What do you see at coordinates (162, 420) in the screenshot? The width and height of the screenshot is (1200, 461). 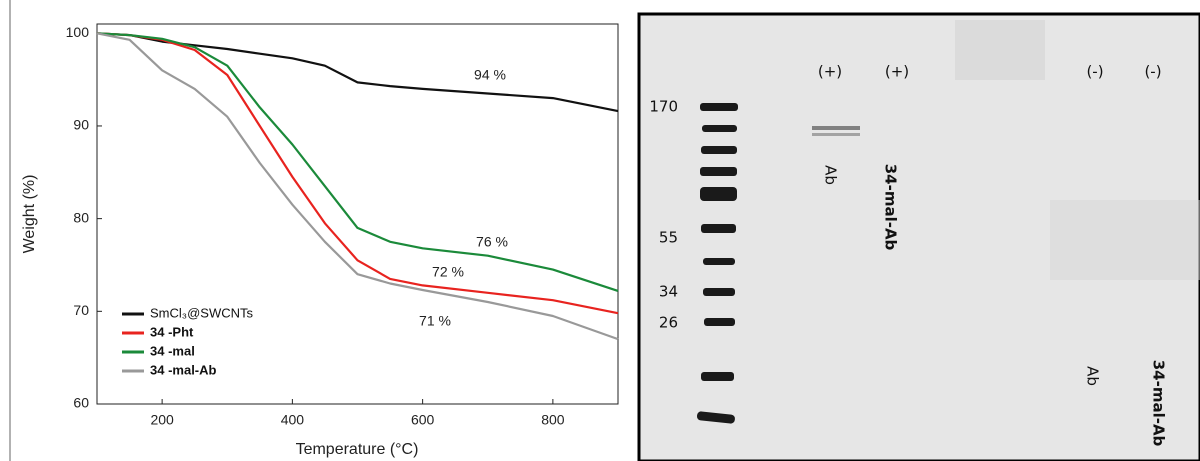 I see `x-tick-label: 200` at bounding box center [162, 420].